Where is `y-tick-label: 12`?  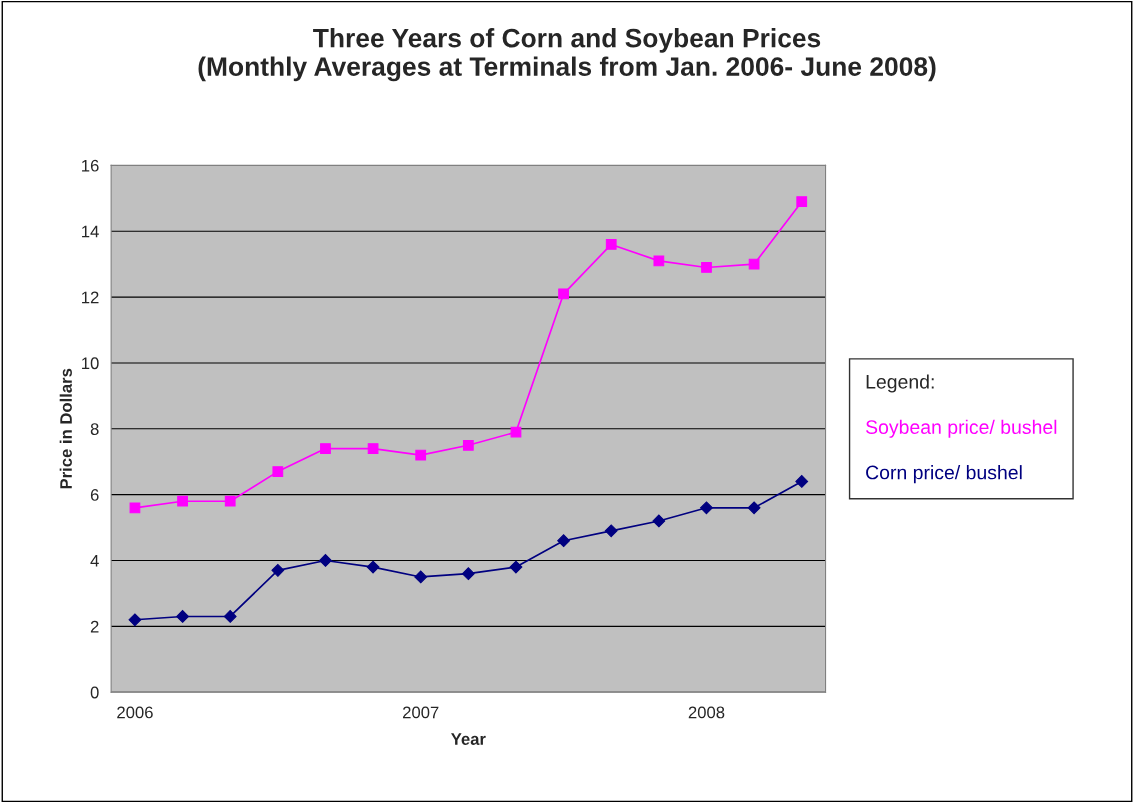 y-tick-label: 12 is located at coordinates (90, 297).